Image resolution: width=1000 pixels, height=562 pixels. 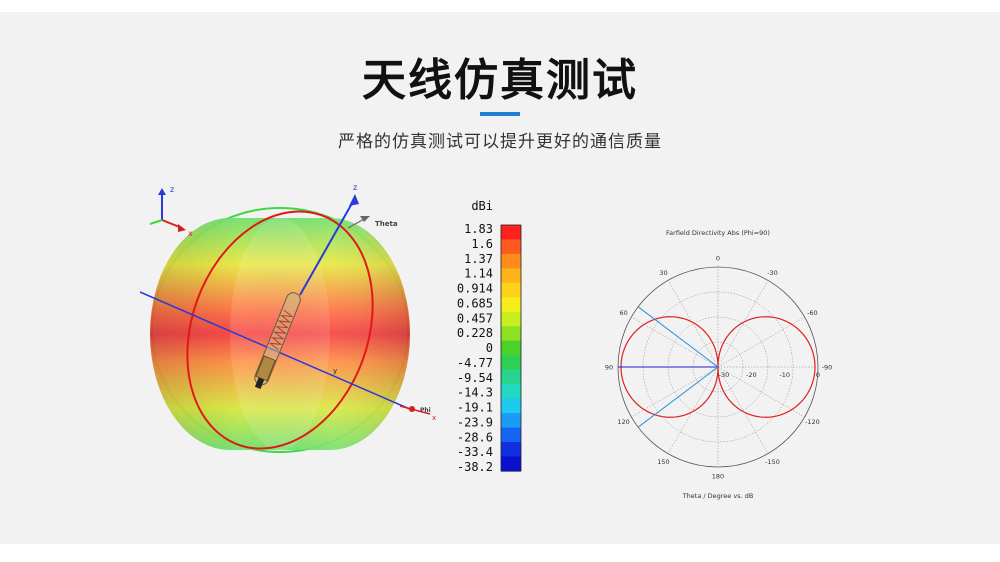 I want to click on colorbar-tick-label: 0.914, so click(x=475, y=289).